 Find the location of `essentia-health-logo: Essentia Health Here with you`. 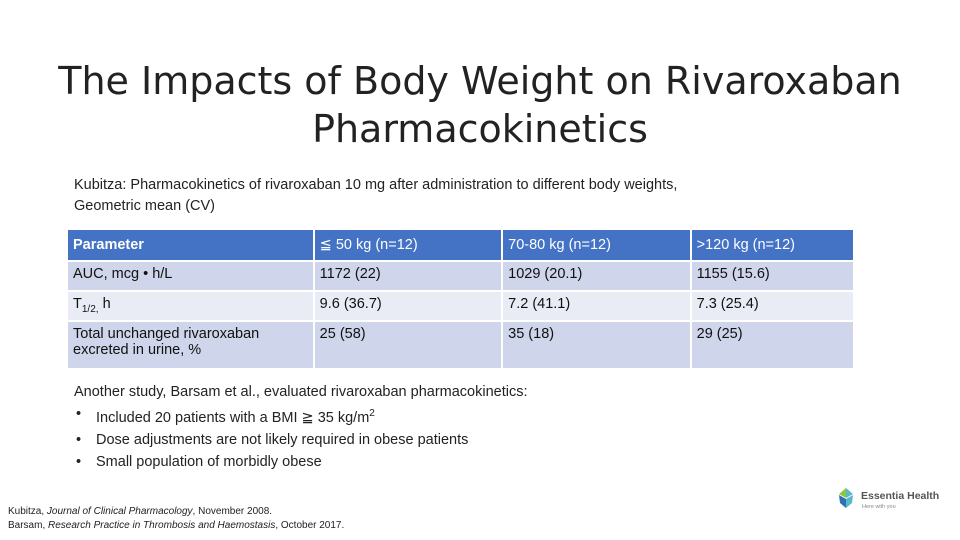

essentia-health-logo: Essentia Health Here with you is located at coordinates (893, 500).